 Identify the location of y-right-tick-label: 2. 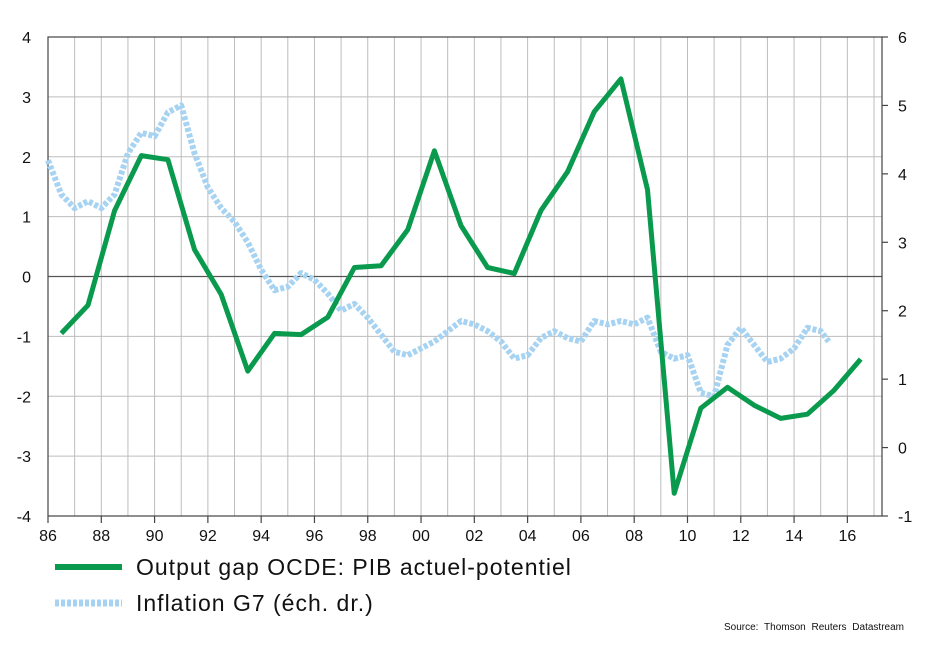
(902, 312).